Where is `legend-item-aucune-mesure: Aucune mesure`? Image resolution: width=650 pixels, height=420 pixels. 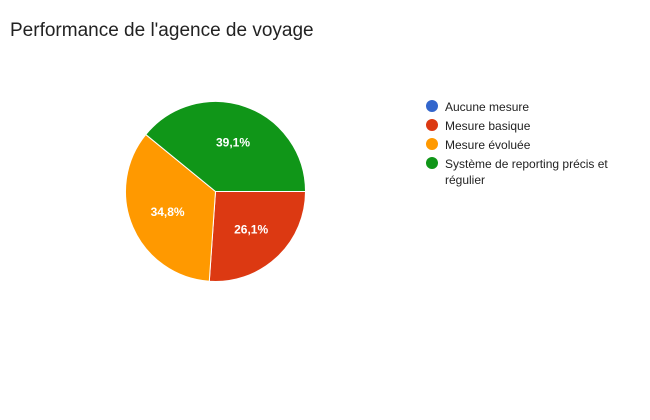
legend-item-aucune-mesure: Aucune mesure is located at coordinates (531, 107).